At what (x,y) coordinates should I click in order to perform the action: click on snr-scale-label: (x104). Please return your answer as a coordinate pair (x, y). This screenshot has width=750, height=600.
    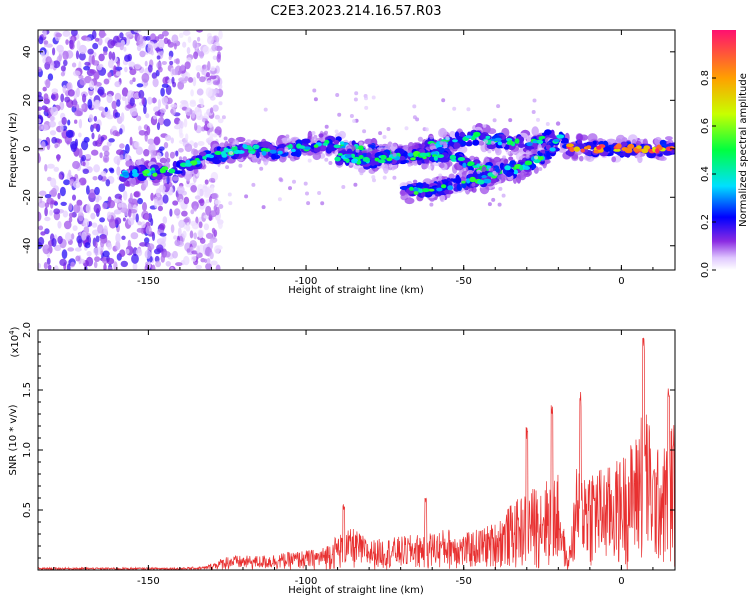
    Looking at the image, I should click on (14, 341).